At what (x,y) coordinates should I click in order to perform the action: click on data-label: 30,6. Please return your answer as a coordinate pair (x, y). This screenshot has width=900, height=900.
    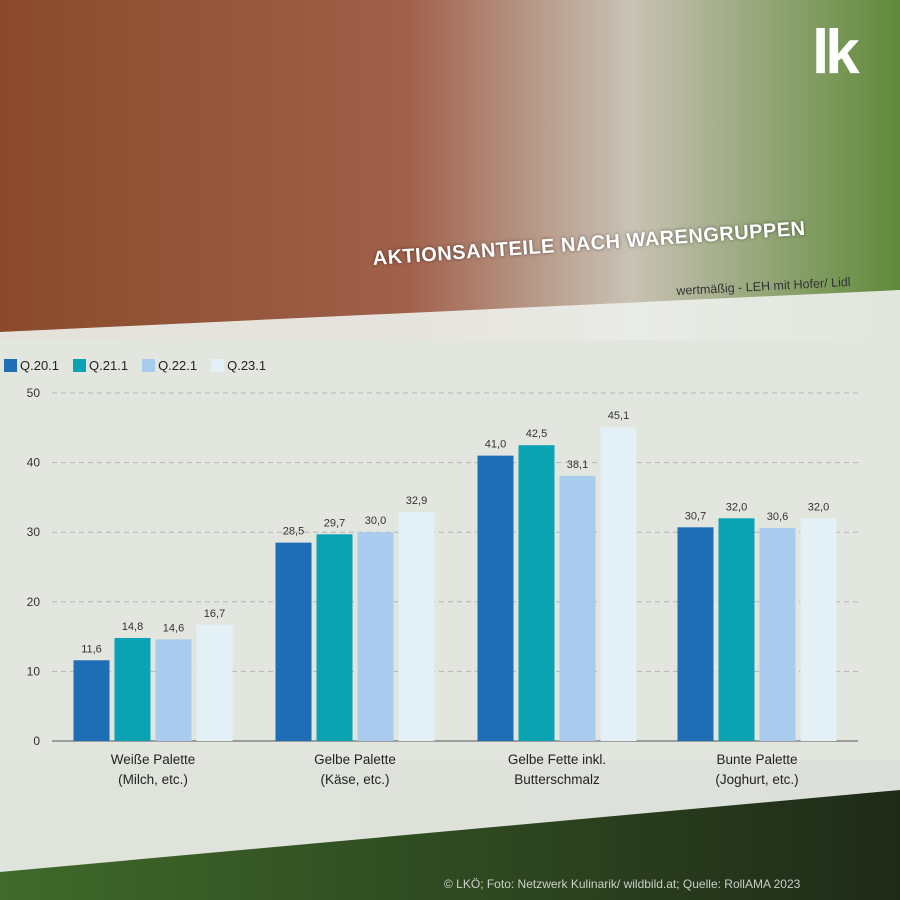
    Looking at the image, I should click on (777, 517).